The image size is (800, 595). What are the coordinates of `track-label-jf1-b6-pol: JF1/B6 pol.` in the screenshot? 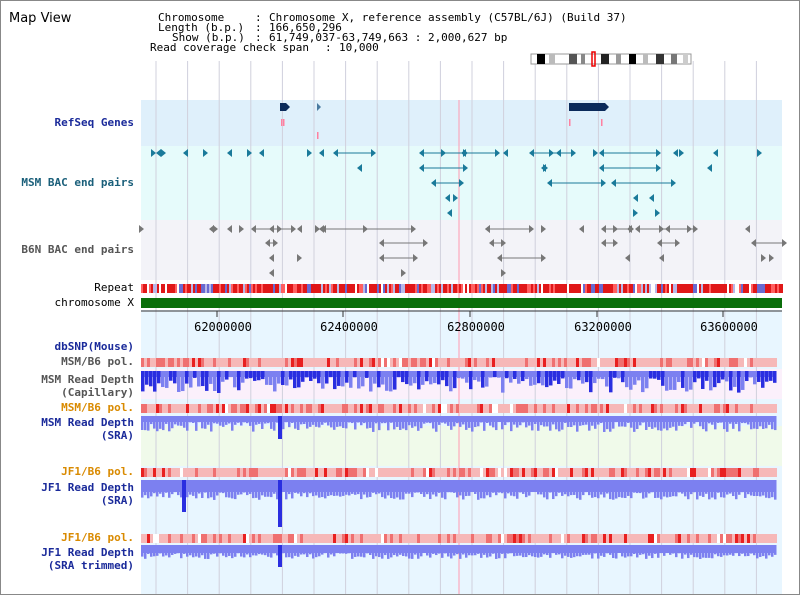 It's located at (97, 471).